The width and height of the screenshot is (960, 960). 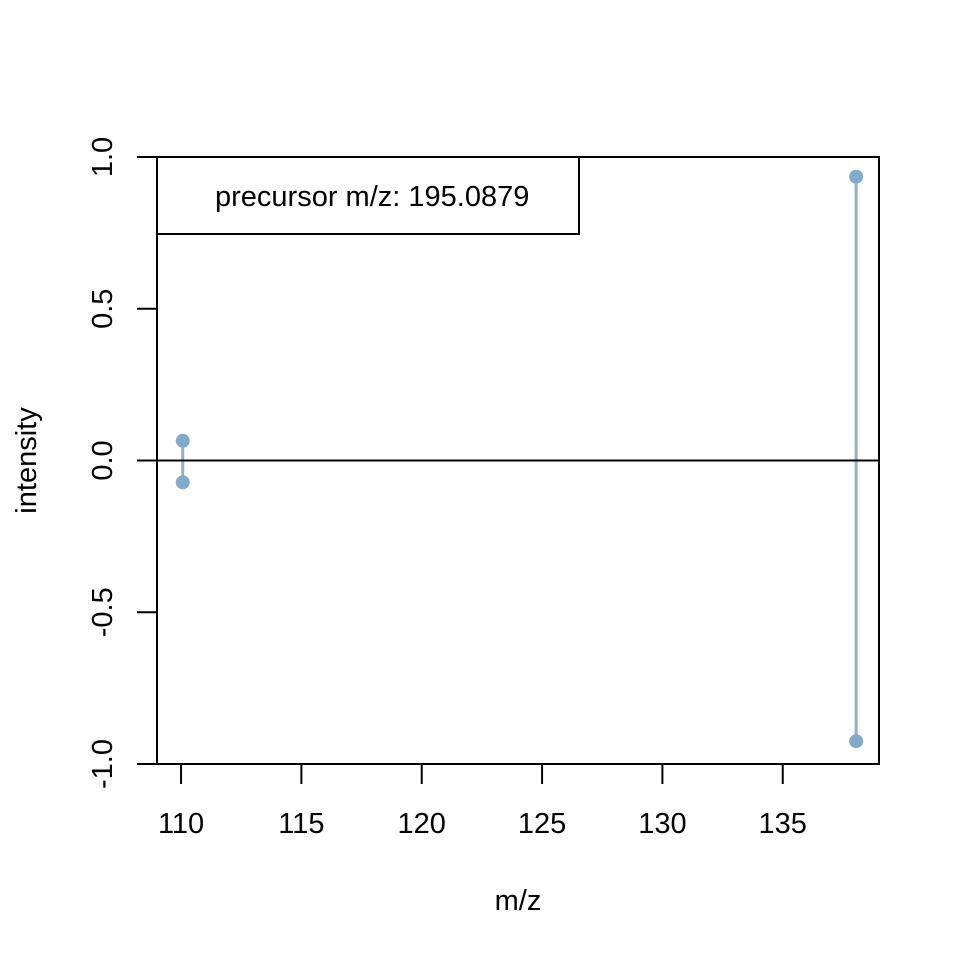 I want to click on legend-box: precursor m/z: 195.0879, so click(x=368, y=195).